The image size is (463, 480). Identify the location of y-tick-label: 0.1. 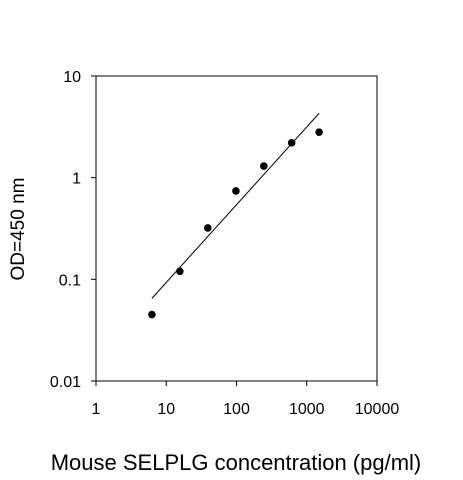
(70, 280).